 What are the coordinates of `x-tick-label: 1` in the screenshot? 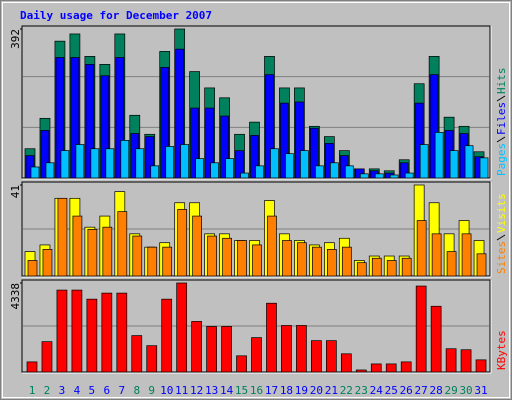 It's located at (32, 390).